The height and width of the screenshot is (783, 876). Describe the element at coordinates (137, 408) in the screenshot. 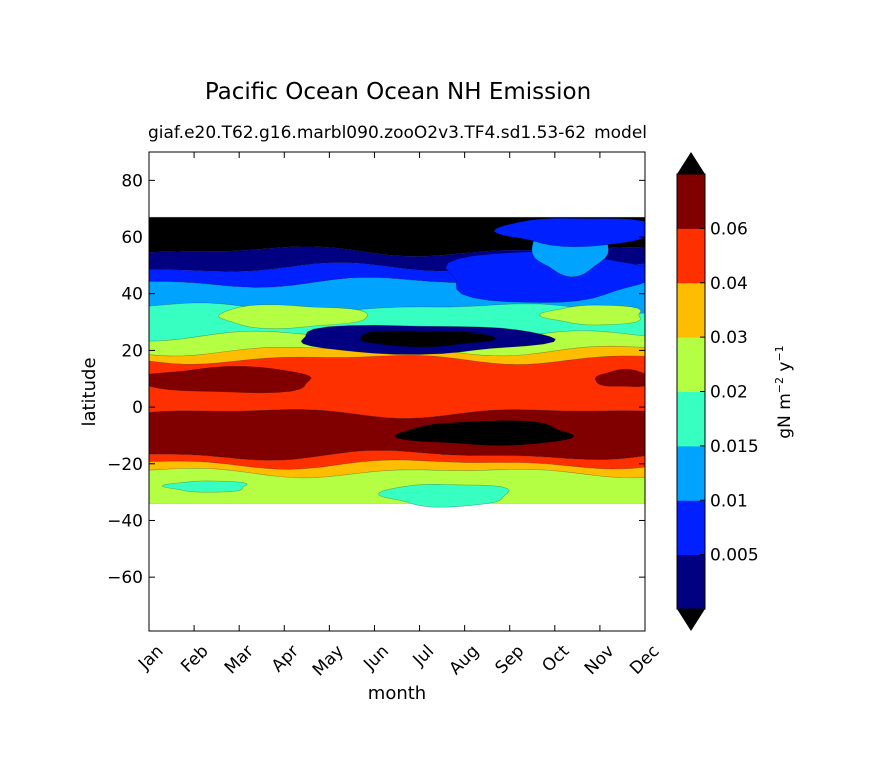

I see `y-tick-label: 0` at that location.